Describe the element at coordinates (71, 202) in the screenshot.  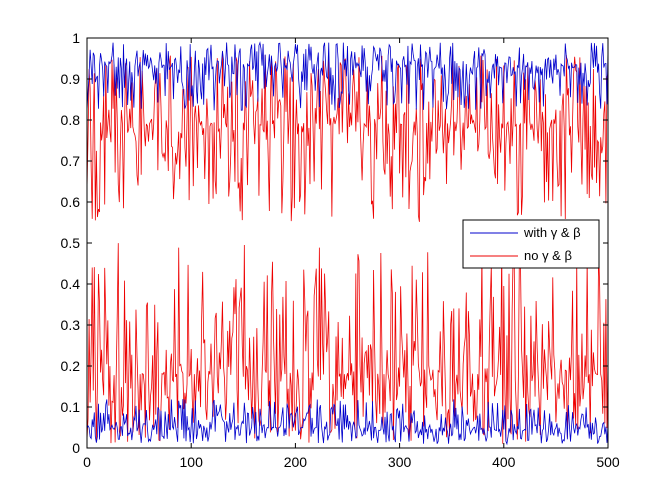
I see `y-tick-label: 0.6` at that location.